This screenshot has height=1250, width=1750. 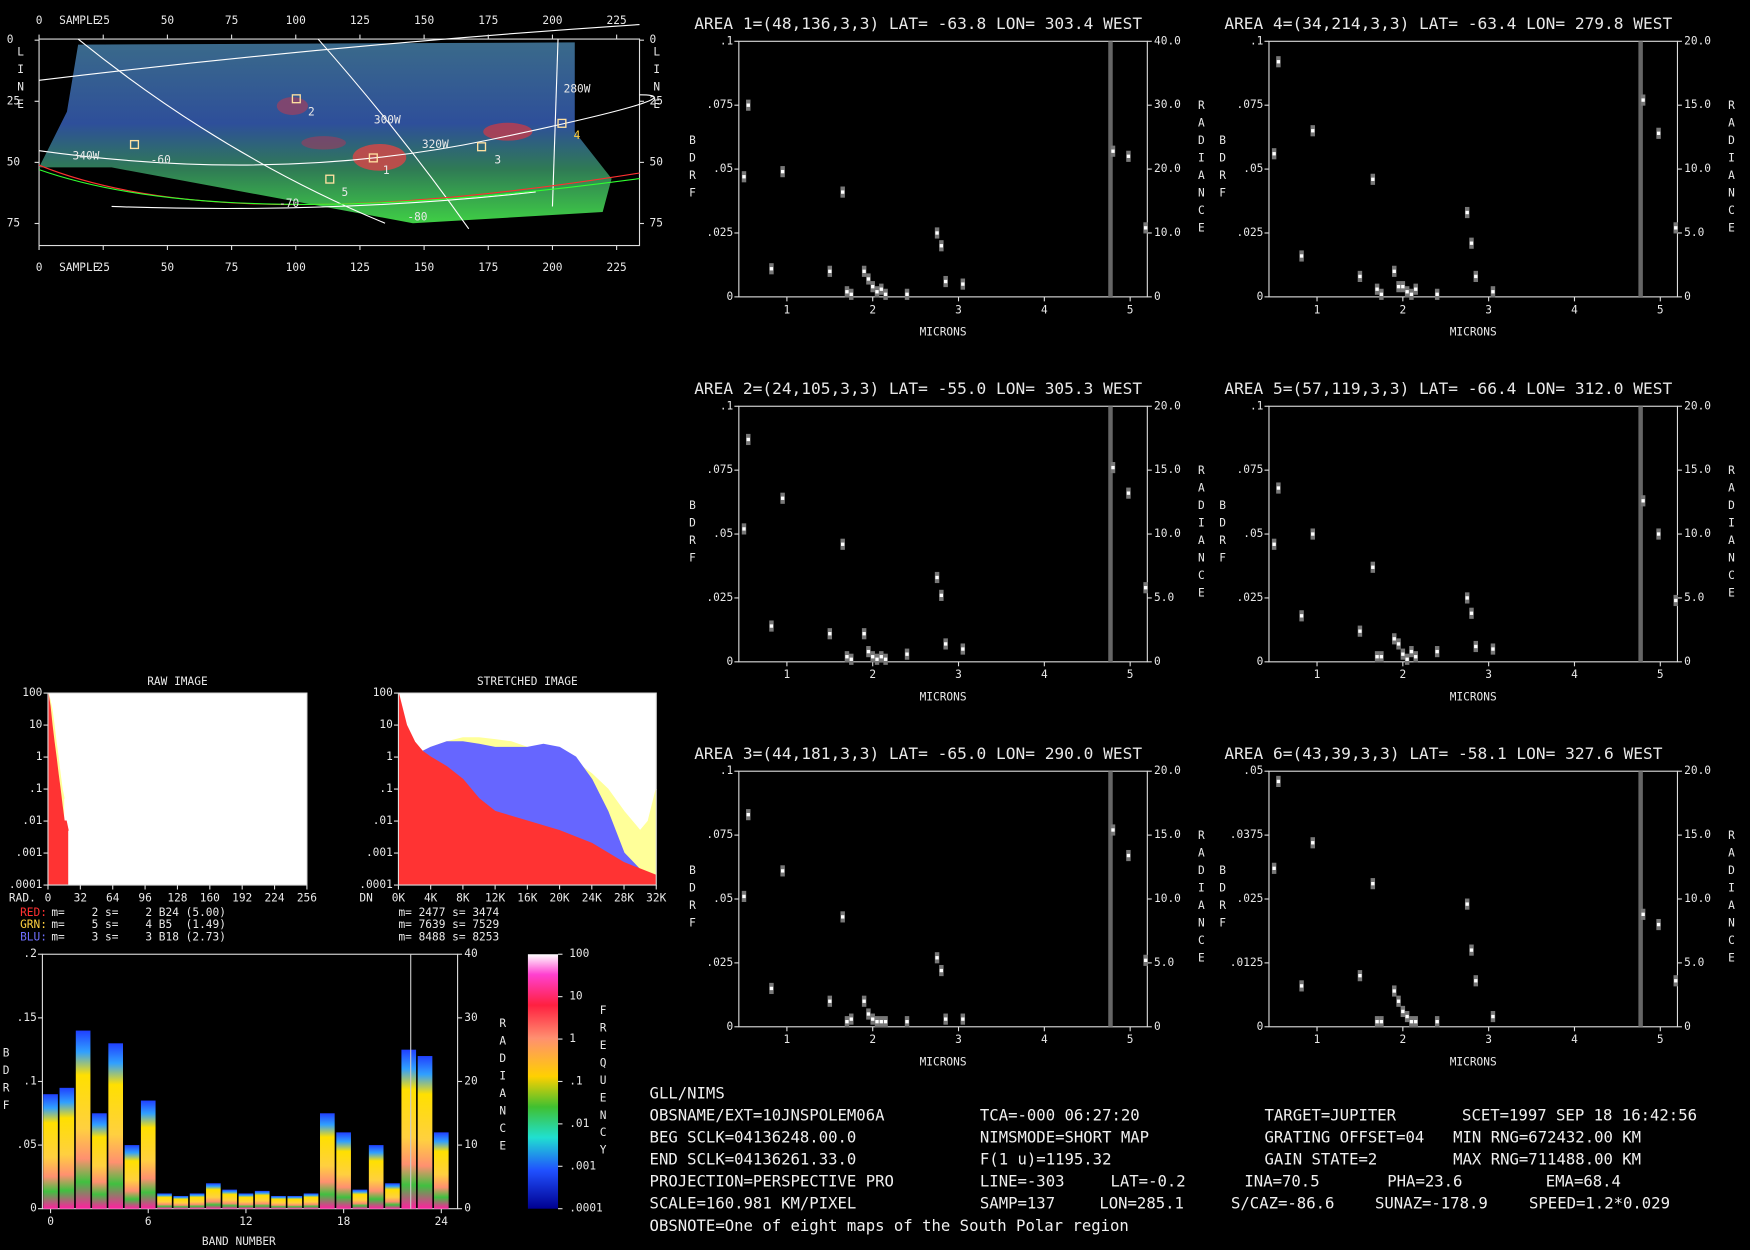 I want to click on stats-text: m= 8488 s= 8253, so click(x=448, y=936).